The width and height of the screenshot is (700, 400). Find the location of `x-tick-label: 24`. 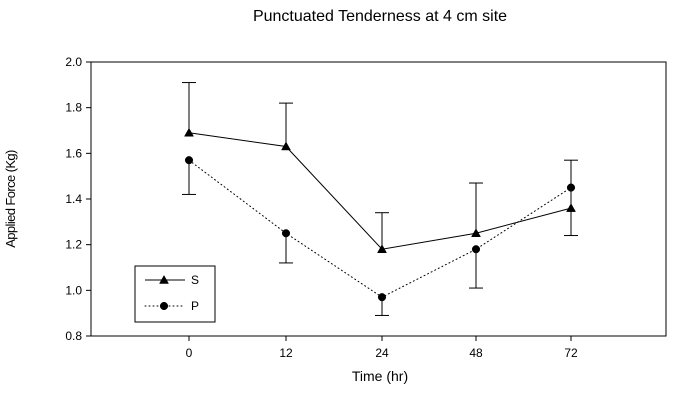

x-tick-label: 24 is located at coordinates (382, 353).